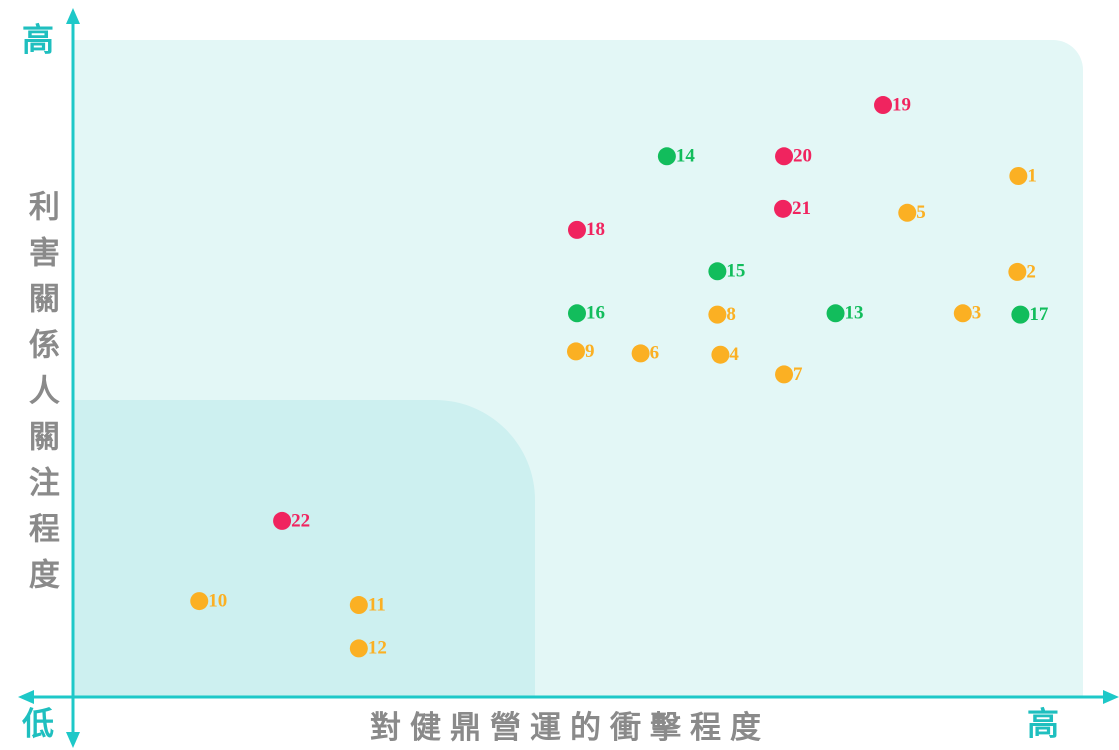 The height and width of the screenshot is (750, 1119). I want to click on point-label: 20, so click(802, 156).